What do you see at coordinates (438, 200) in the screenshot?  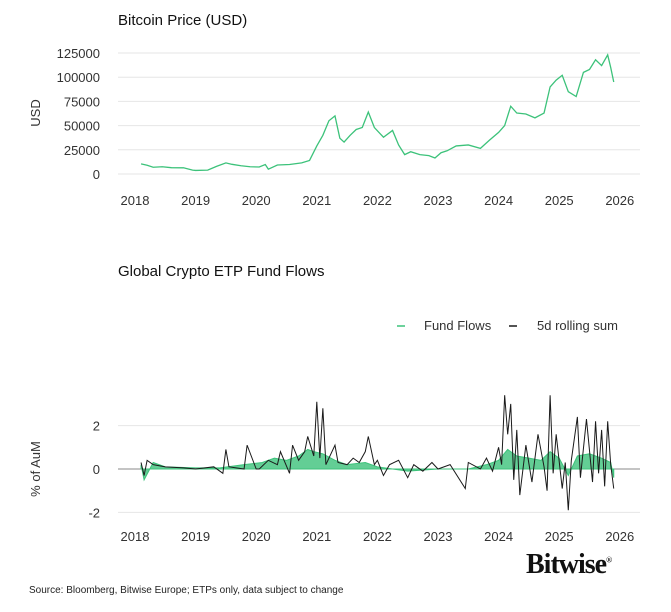 I see `price-x-tick: 2023` at bounding box center [438, 200].